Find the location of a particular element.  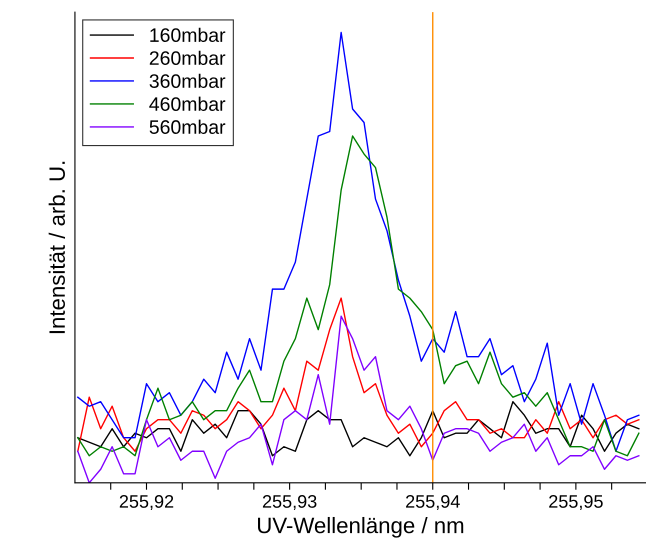

x-tick-label: 255,92 is located at coordinates (147, 502).